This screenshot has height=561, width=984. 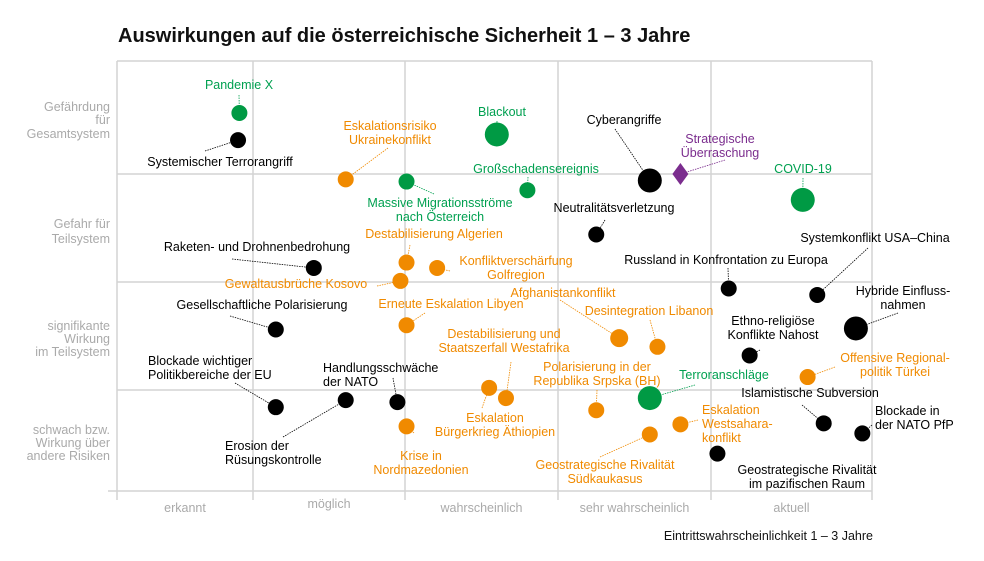 I want to click on data-label: Blockade wichtiger, so click(x=200, y=361).